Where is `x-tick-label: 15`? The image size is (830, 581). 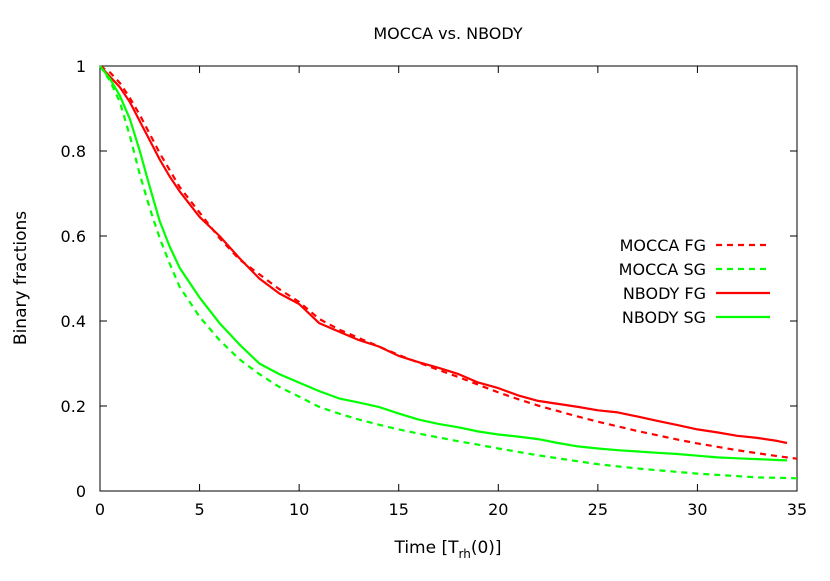
x-tick-label: 15 is located at coordinates (399, 509).